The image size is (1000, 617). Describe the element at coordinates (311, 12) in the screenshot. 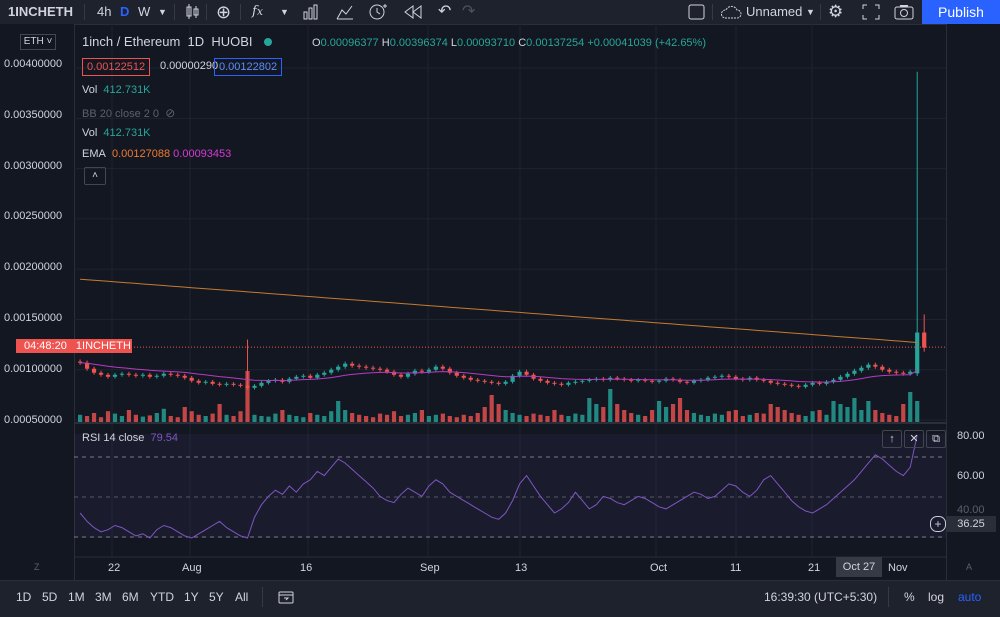

I see `financials-icon` at that location.